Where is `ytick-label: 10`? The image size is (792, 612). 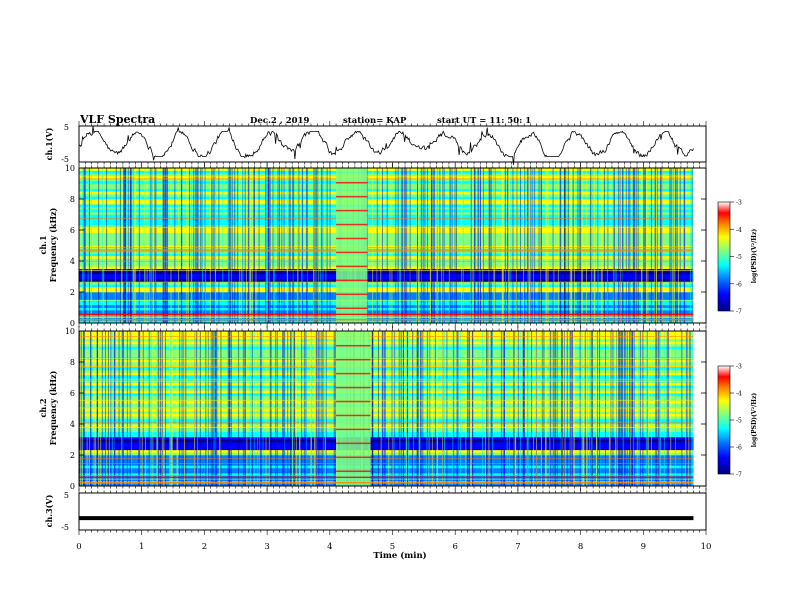
ytick-label: 10 is located at coordinates (70, 331).